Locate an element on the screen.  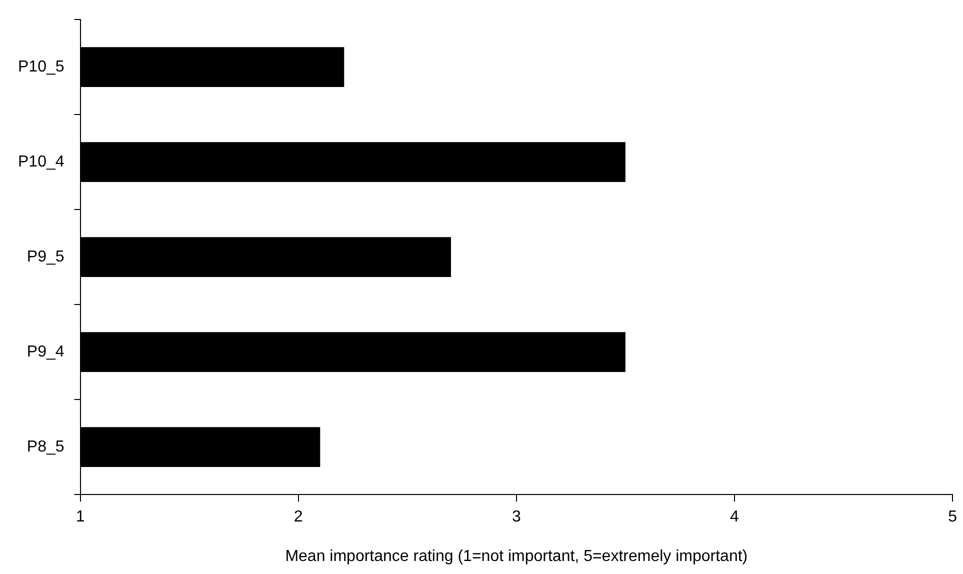
x-tick-label: 5 is located at coordinates (953, 517).